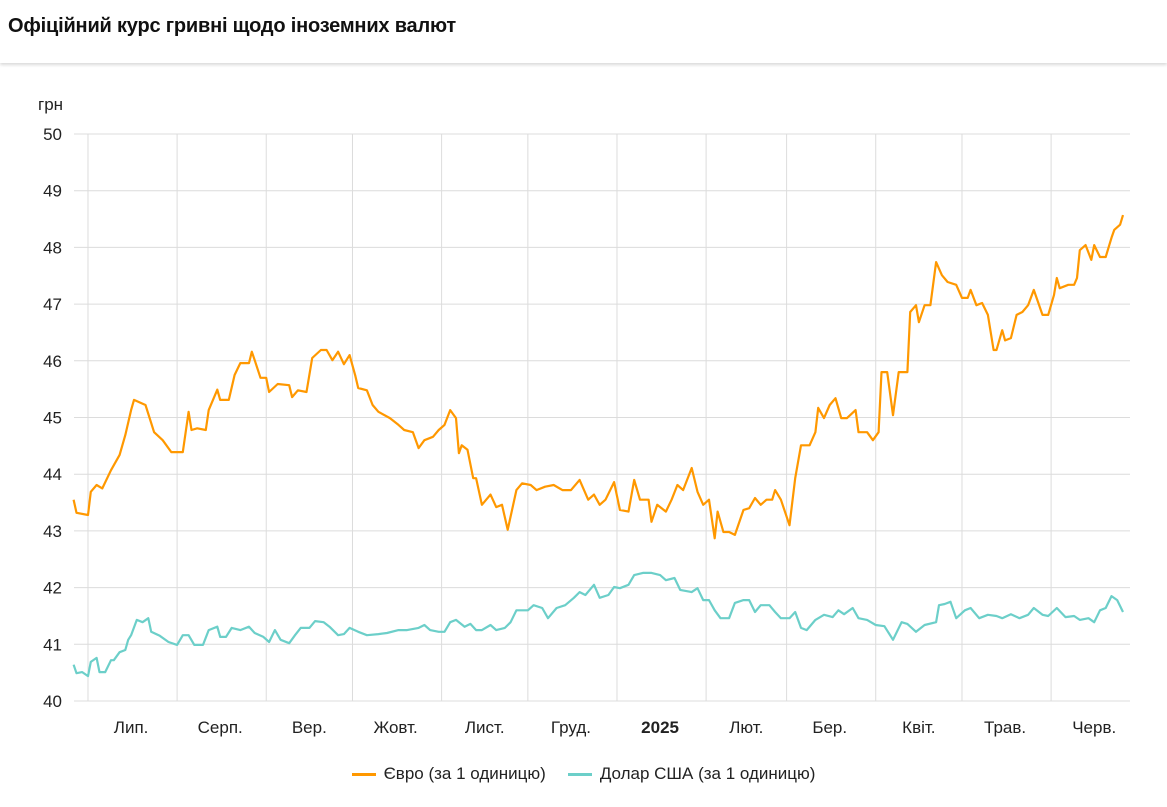  I want to click on y-tick-label: 46, so click(52, 361).